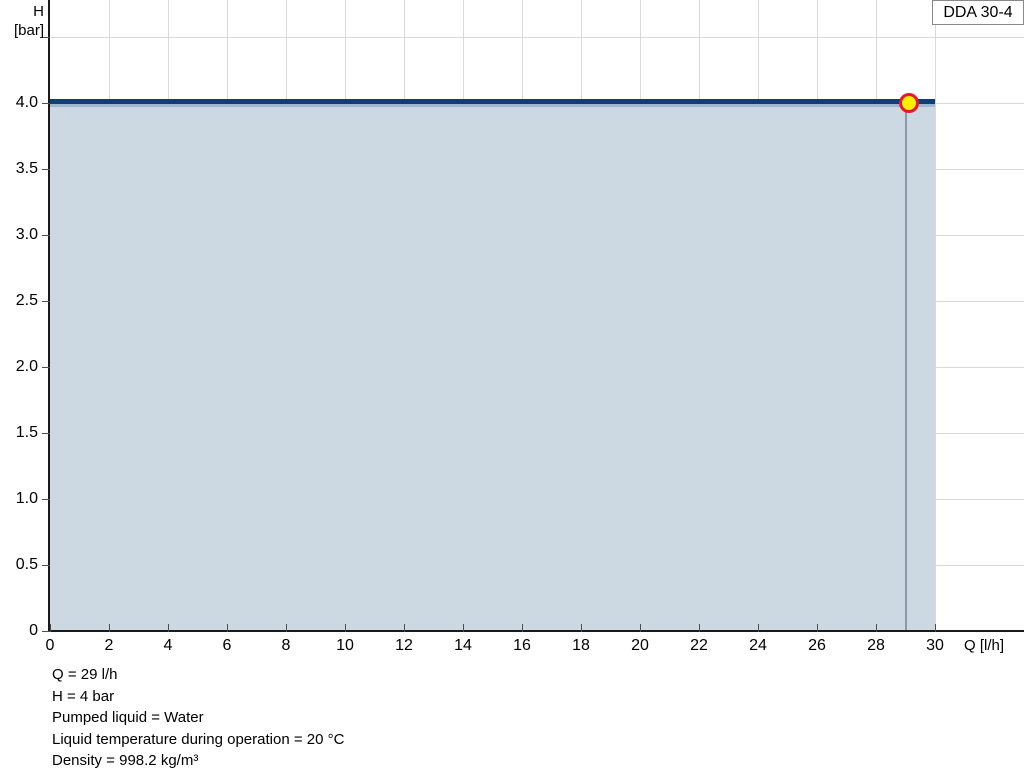 Image resolution: width=1024 pixels, height=781 pixels. Describe the element at coordinates (463, 645) in the screenshot. I see `x-axis-tick-label: 14` at that location.